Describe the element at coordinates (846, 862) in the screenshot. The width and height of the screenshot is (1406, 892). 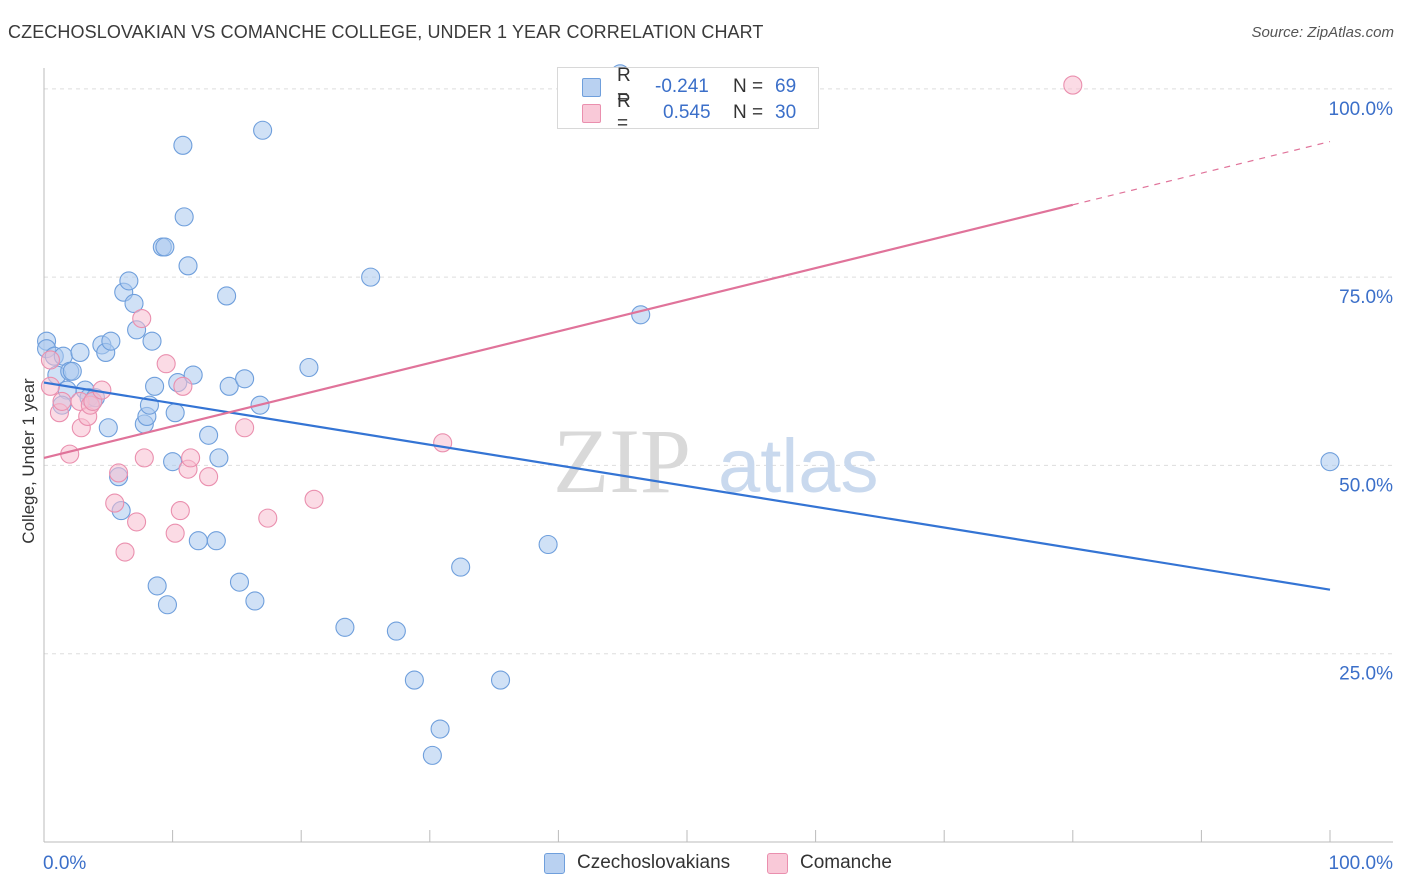
I see `legend-label-comanche: Comanche` at that location.